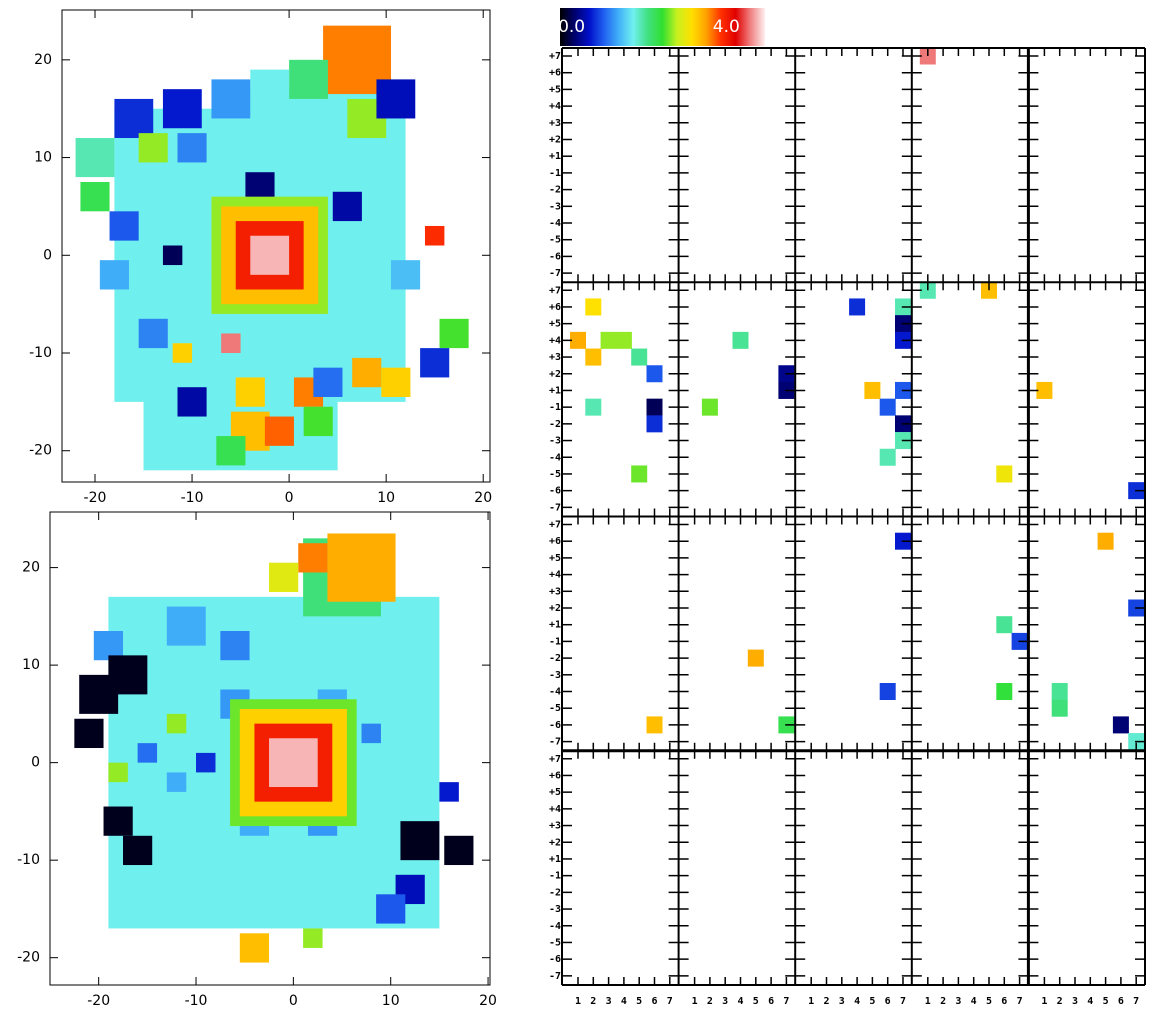 Image resolution: width=1152 pixels, height=1013 pixels. Describe the element at coordinates (28, 958) in the screenshot. I see `y-tick-label: -20` at that location.